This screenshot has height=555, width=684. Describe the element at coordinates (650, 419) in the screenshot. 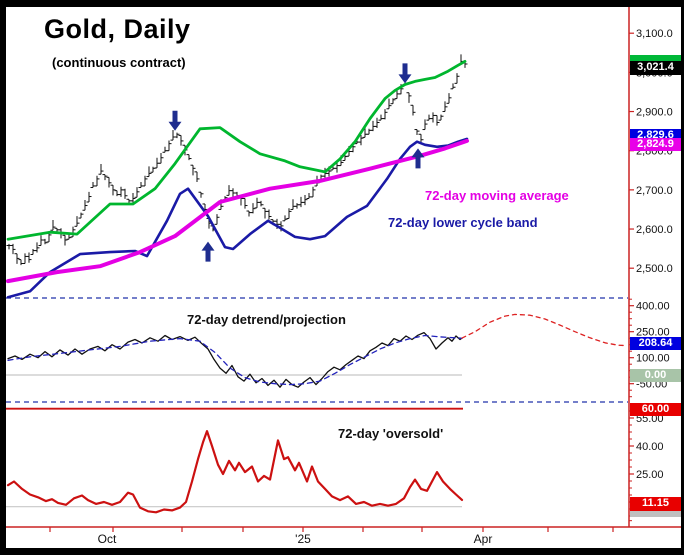

I see `y-tick-label: 55.00` at that location.